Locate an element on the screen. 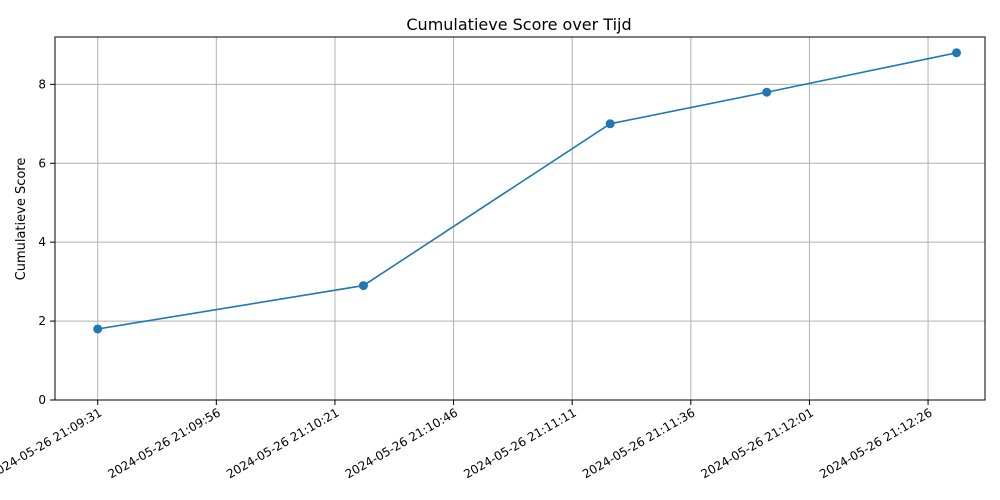  y-axis-label: Cumulatieve Score is located at coordinates (21, 219).